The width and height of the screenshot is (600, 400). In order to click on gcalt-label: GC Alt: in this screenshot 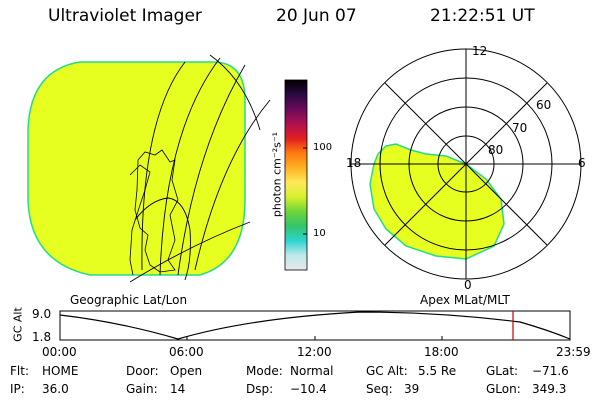, I will do `click(387, 371)`.